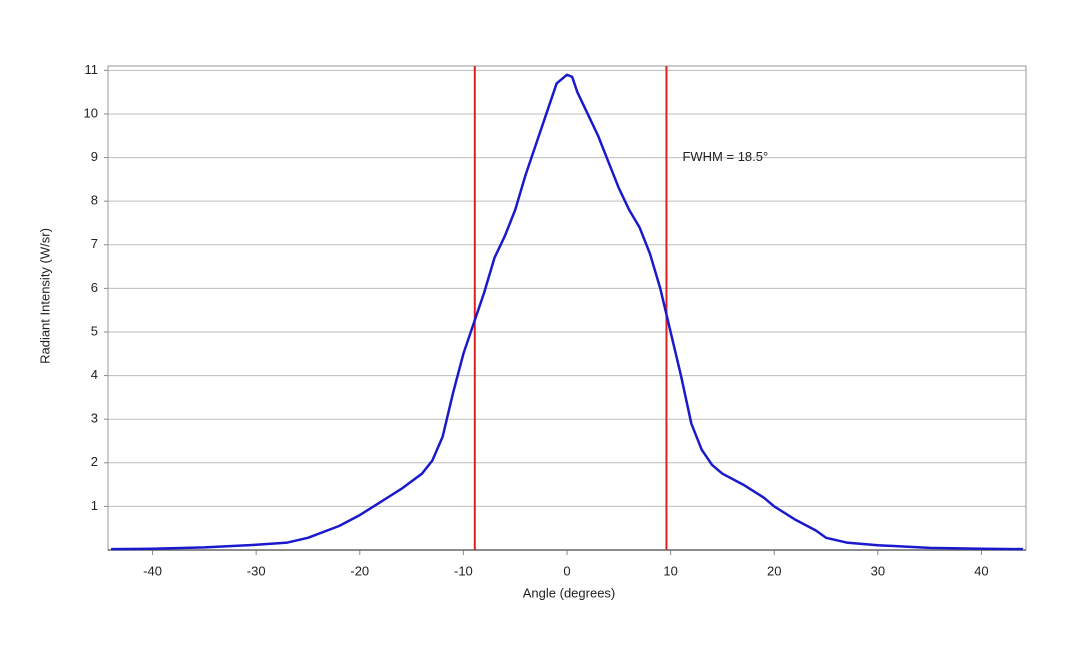  Describe the element at coordinates (569, 592) in the screenshot. I see `x-axis-label: Angle (degrees)` at that location.